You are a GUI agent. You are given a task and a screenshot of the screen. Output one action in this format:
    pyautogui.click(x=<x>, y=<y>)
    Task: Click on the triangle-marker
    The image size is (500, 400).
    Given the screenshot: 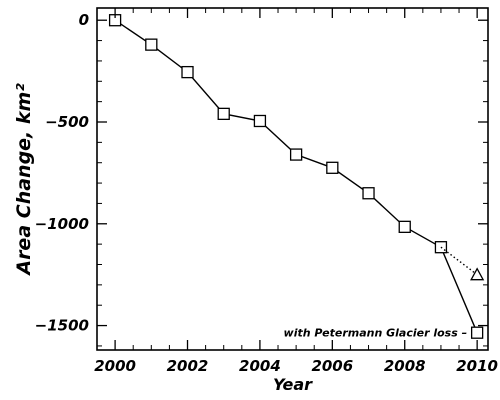 What is the action you would take?
    pyautogui.click(x=477, y=274)
    